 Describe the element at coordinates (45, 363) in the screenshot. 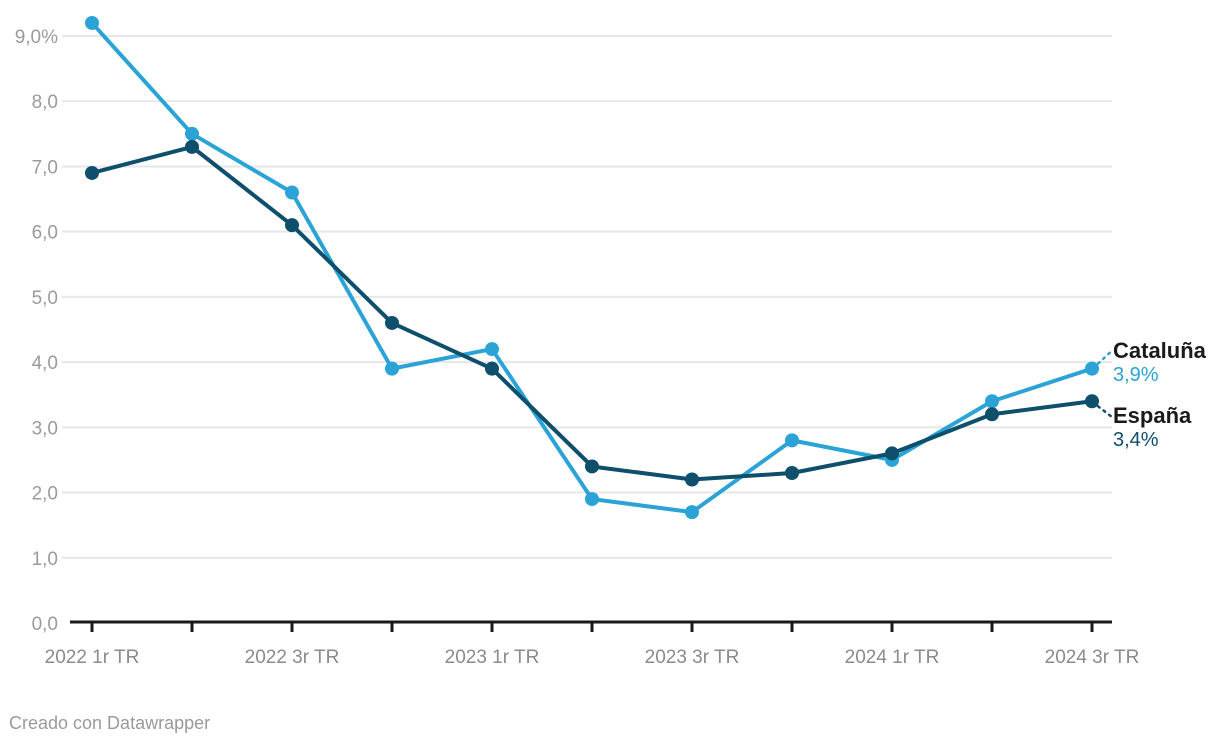

I see `y-axis-tick-label: 4,0` at that location.